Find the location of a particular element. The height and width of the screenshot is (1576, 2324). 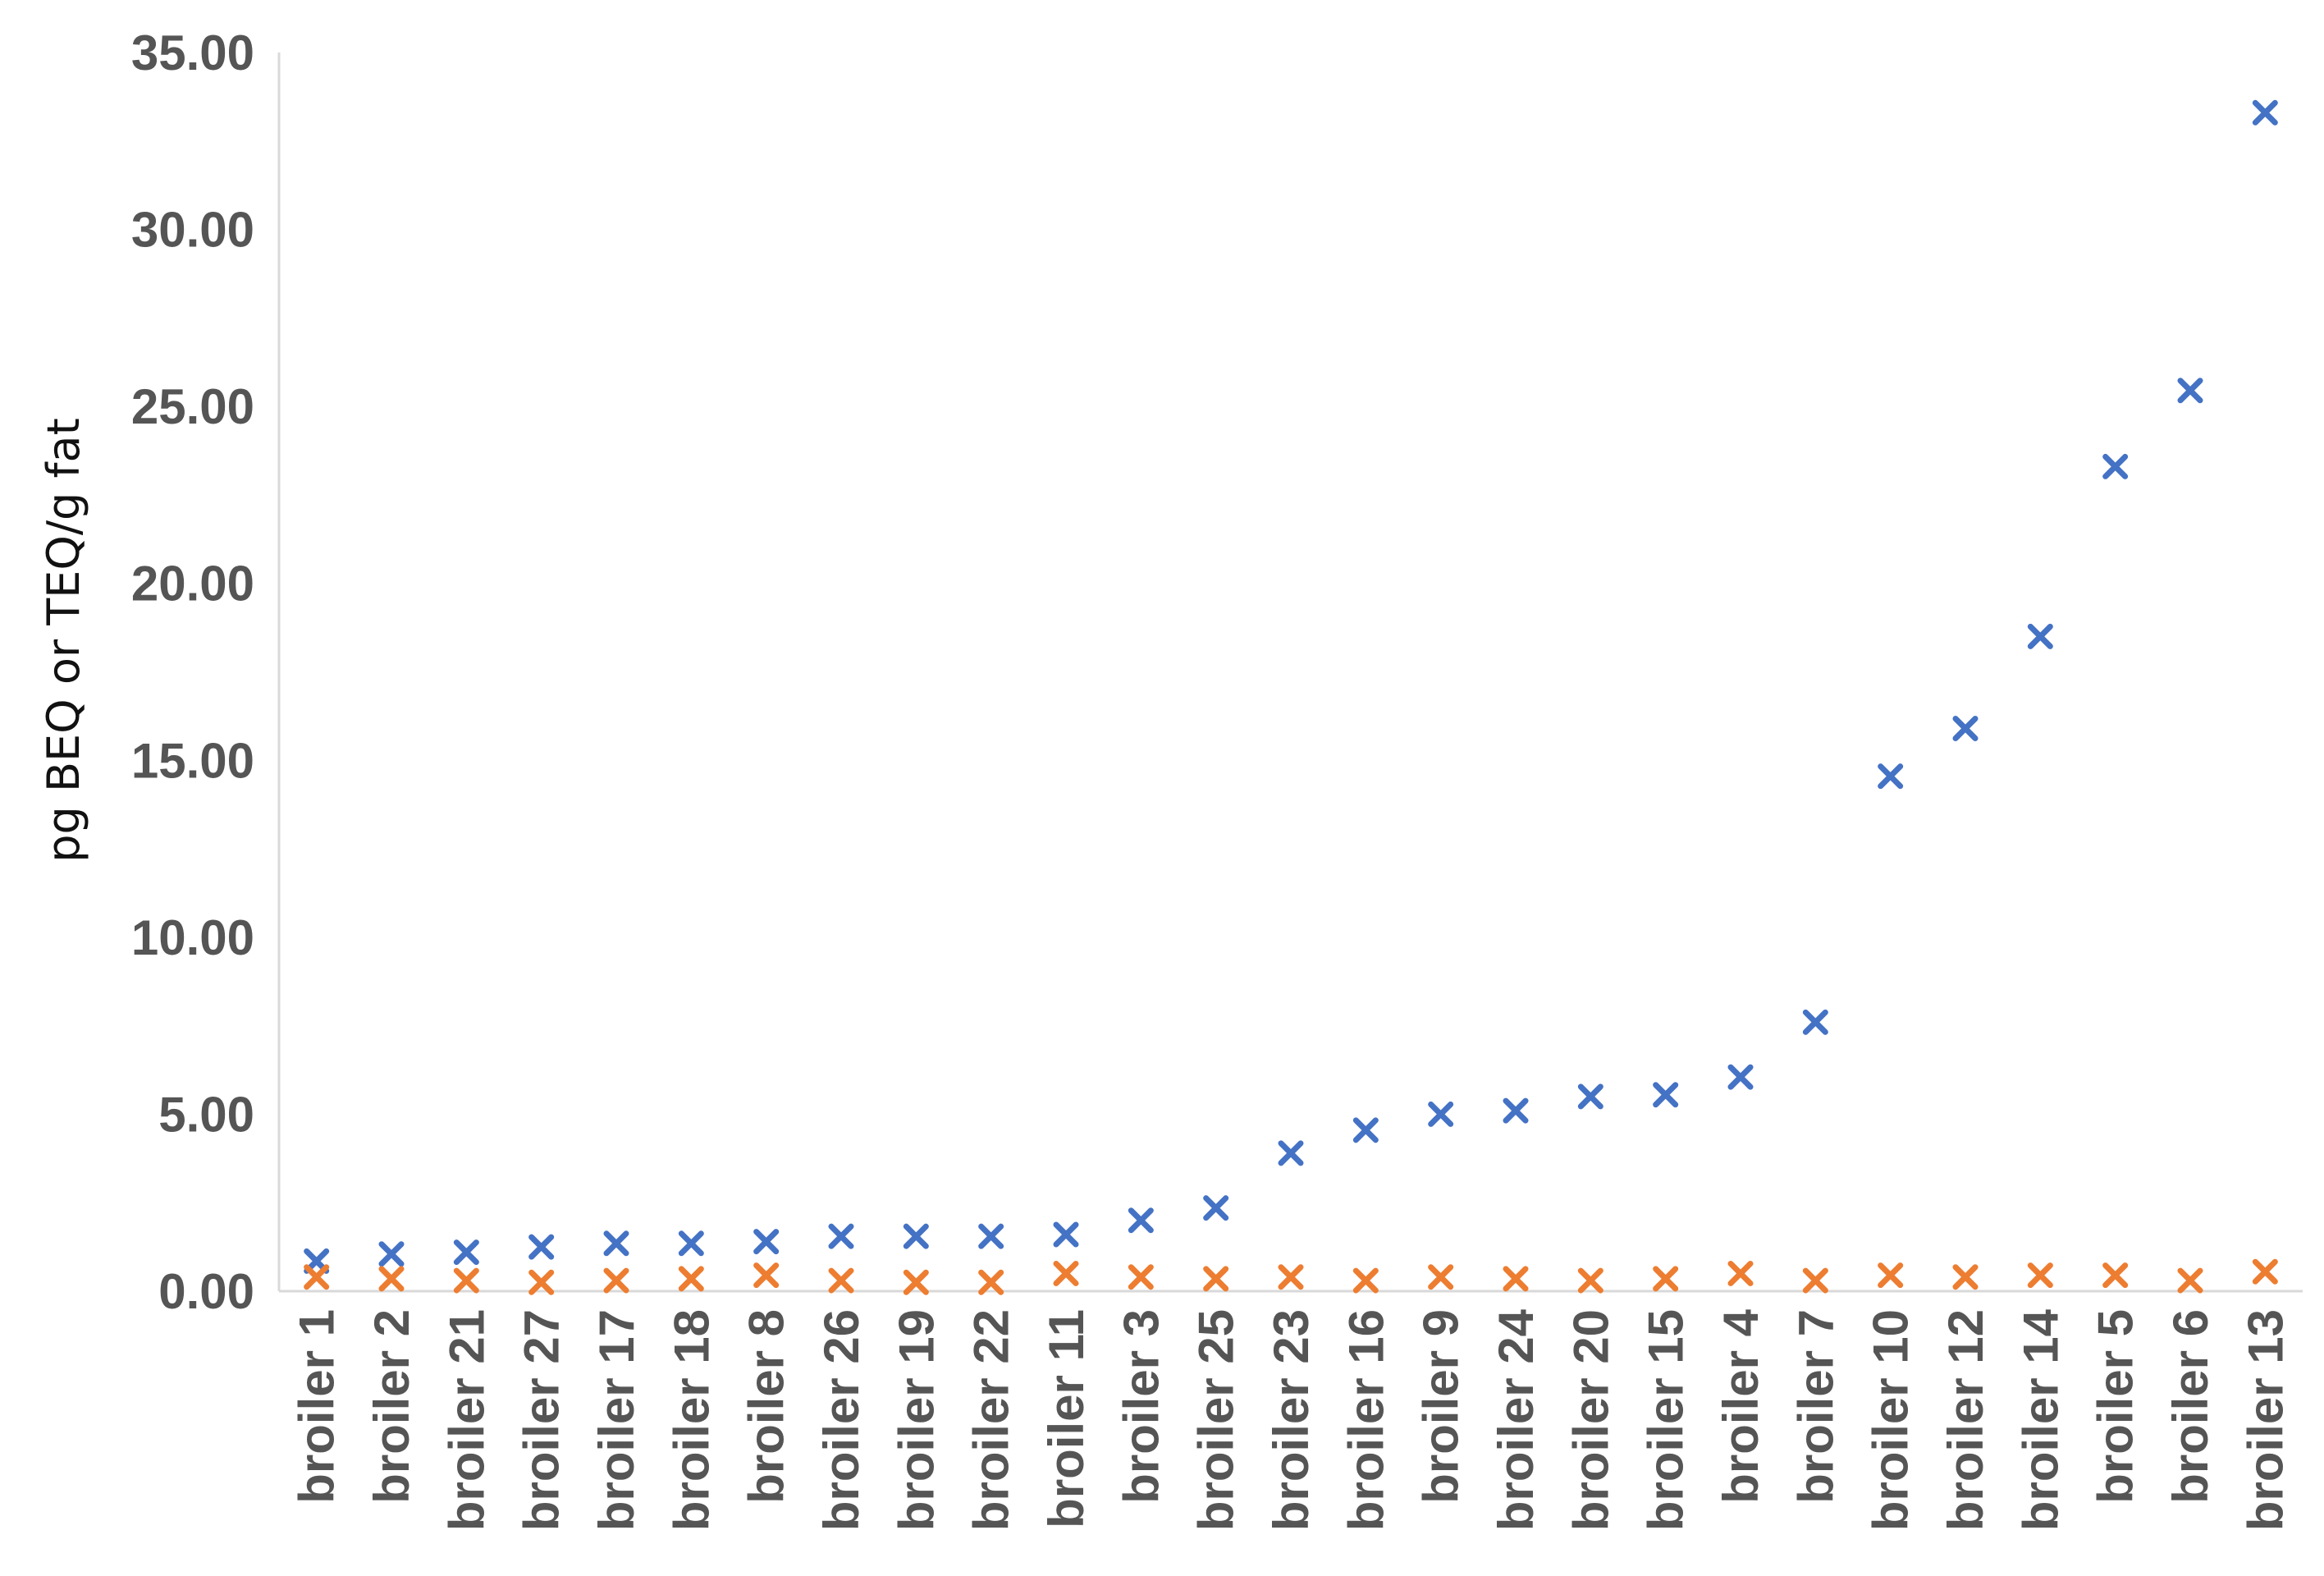

y-tick-label: 25.00 is located at coordinates (192, 407).